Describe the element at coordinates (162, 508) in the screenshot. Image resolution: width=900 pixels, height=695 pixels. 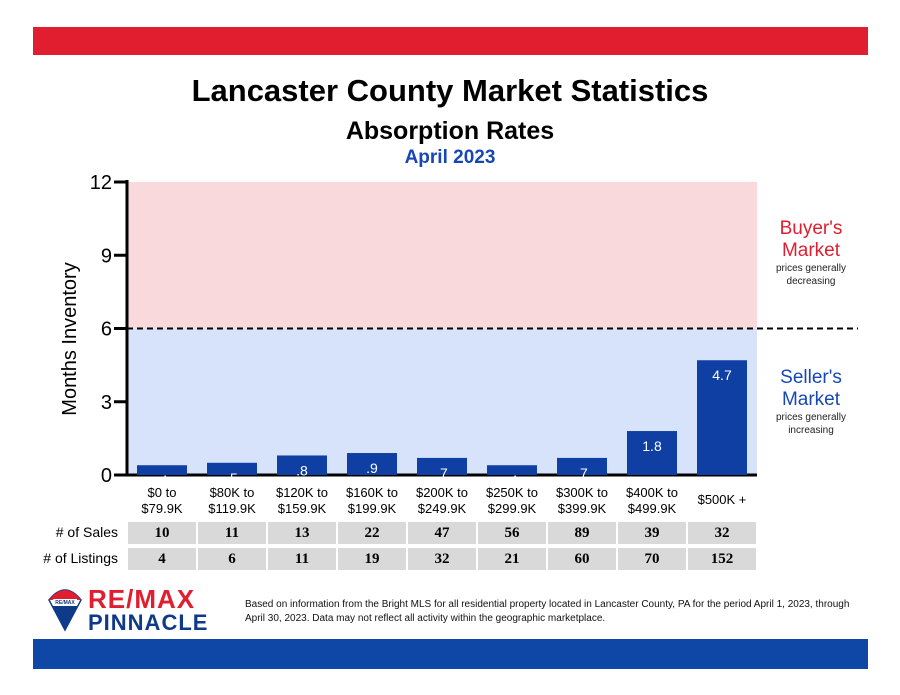
I see `x-category-label: $79.9K` at that location.